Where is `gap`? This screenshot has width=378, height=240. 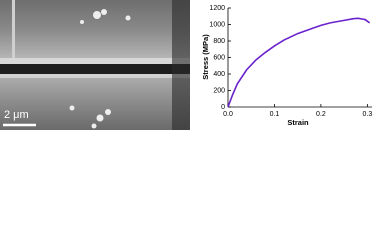 gap is located at coordinates (95, 69).